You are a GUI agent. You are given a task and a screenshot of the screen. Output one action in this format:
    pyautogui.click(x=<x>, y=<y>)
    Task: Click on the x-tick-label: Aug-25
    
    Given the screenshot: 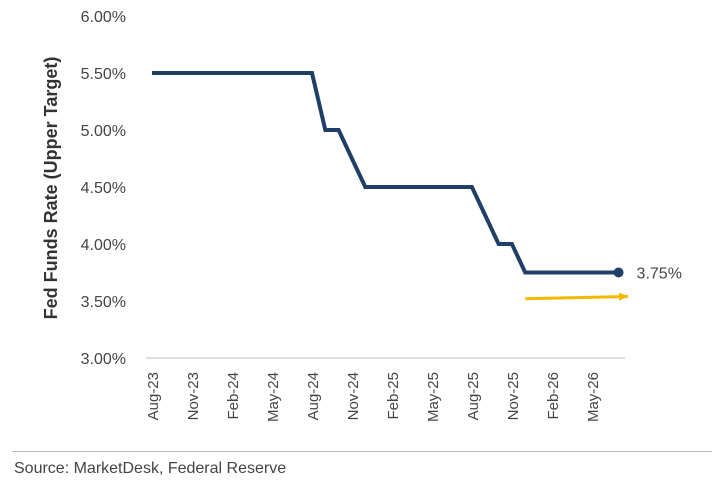 What is the action you would take?
    pyautogui.click(x=473, y=396)
    